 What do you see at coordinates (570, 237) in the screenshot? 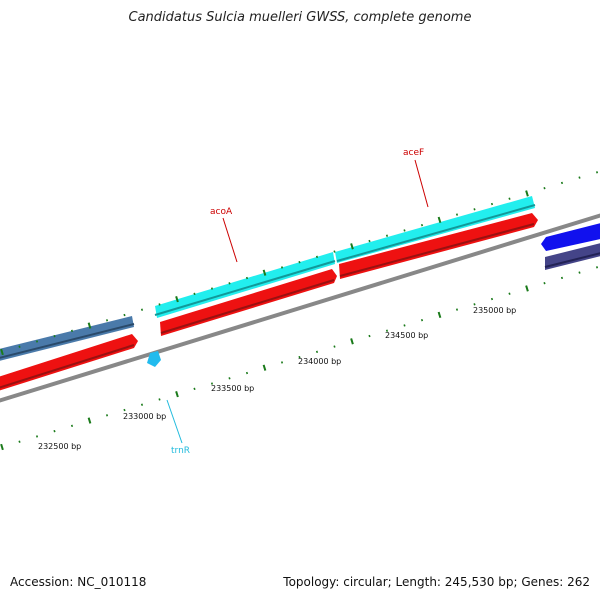
I see `feature-blue-right` at bounding box center [570, 237].